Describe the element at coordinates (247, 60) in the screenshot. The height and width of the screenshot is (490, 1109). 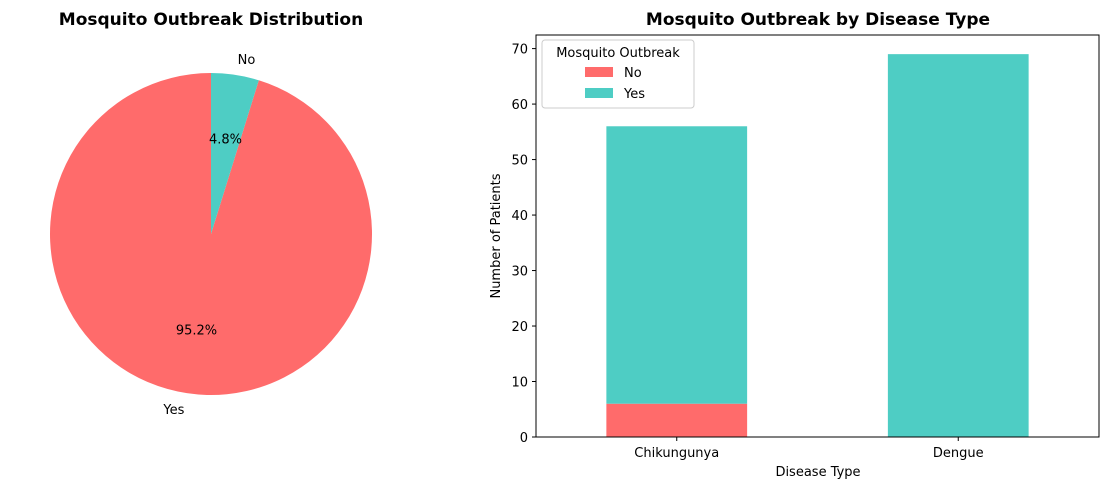
I see `pie-label-no: No` at that location.